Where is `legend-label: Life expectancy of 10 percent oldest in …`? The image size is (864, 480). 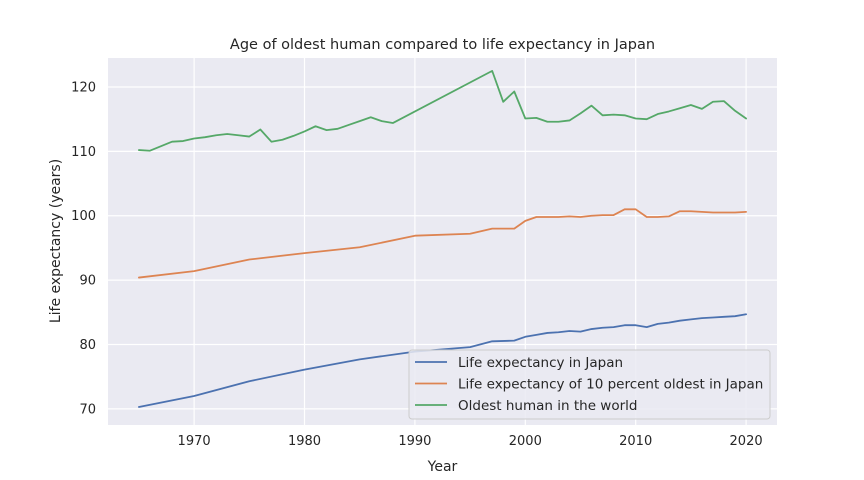
legend-label: Life expectancy of 10 percent oldest in … is located at coordinates (610, 385).